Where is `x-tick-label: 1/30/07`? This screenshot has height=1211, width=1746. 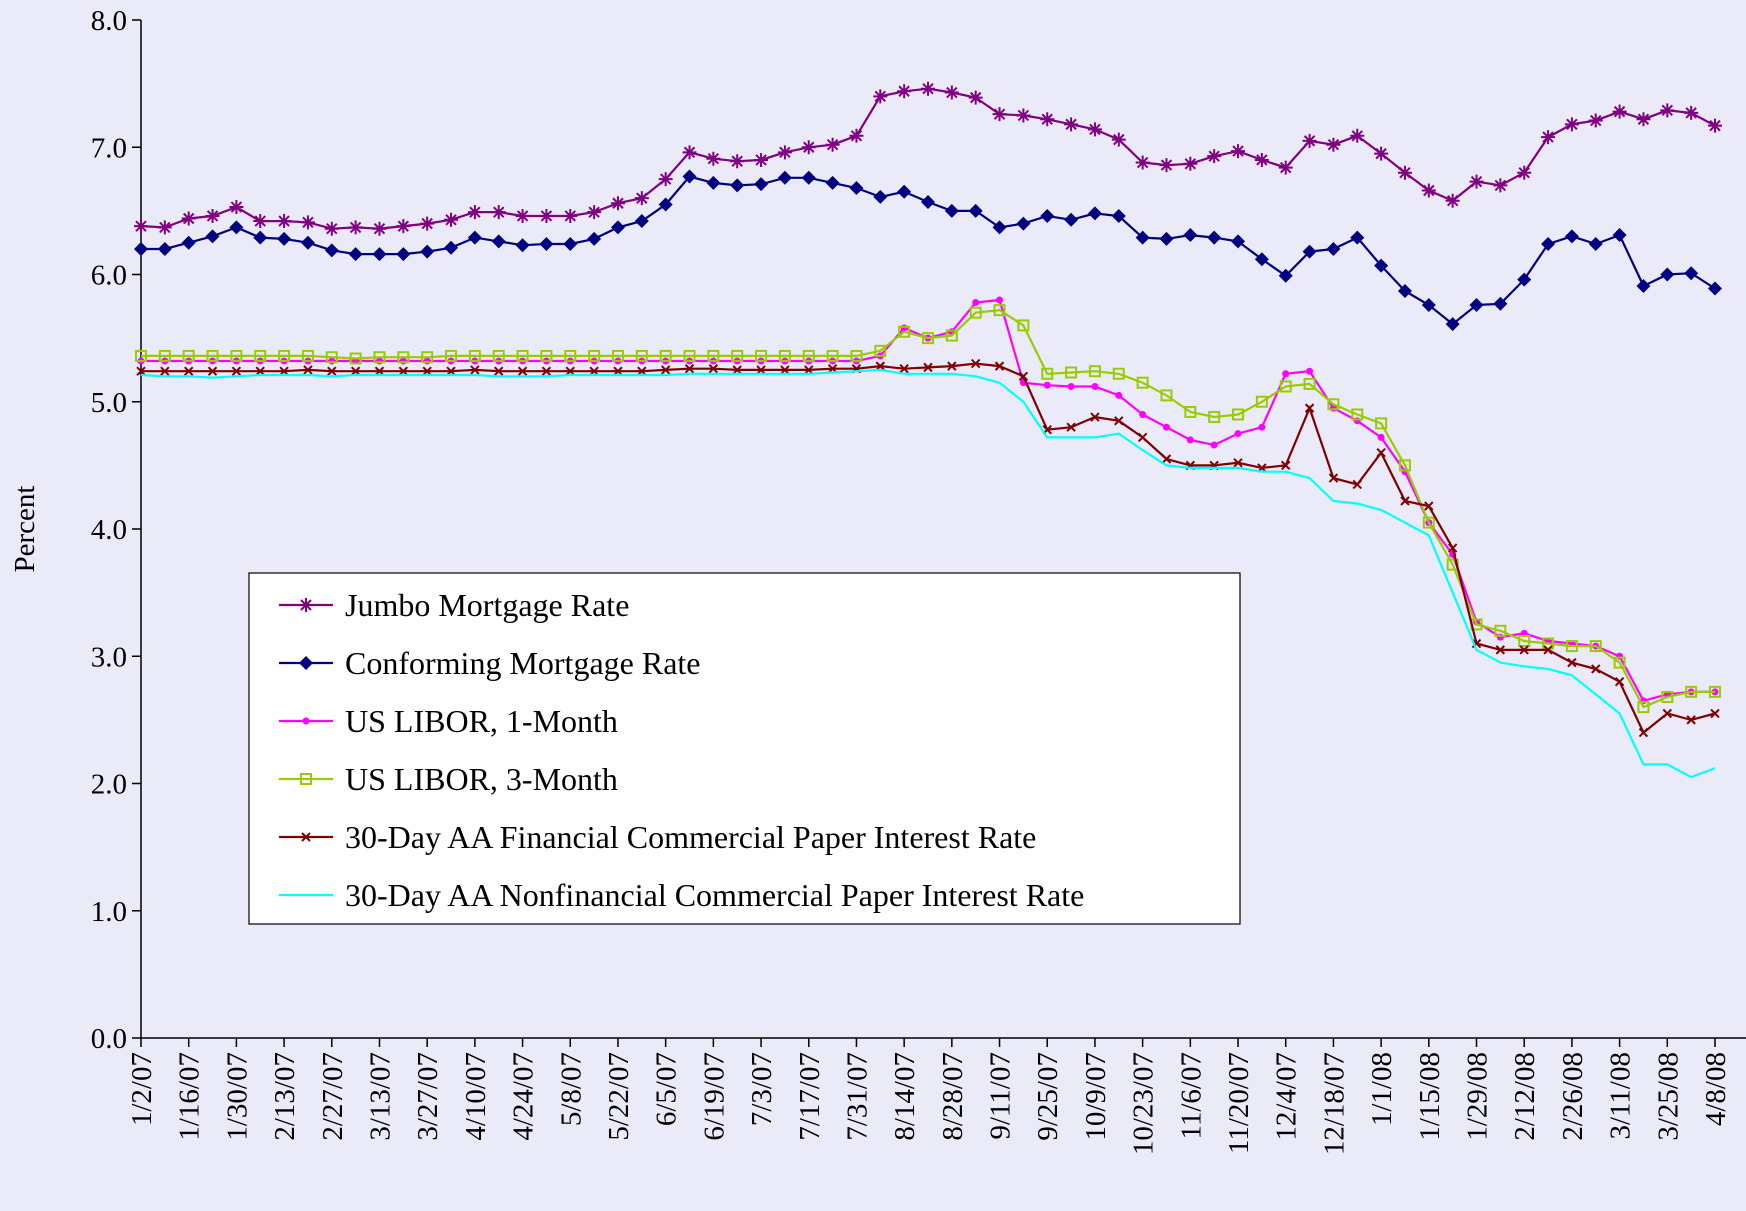 x-tick-label: 1/30/07 is located at coordinates (237, 1096).